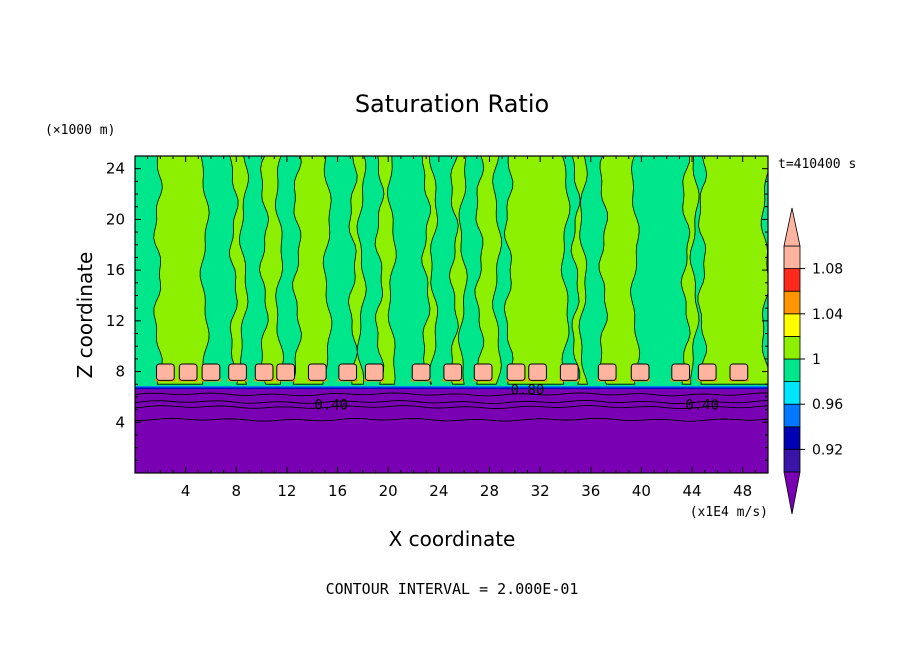 This screenshot has width=904, height=654. I want to click on transition-band, so click(451, 388).